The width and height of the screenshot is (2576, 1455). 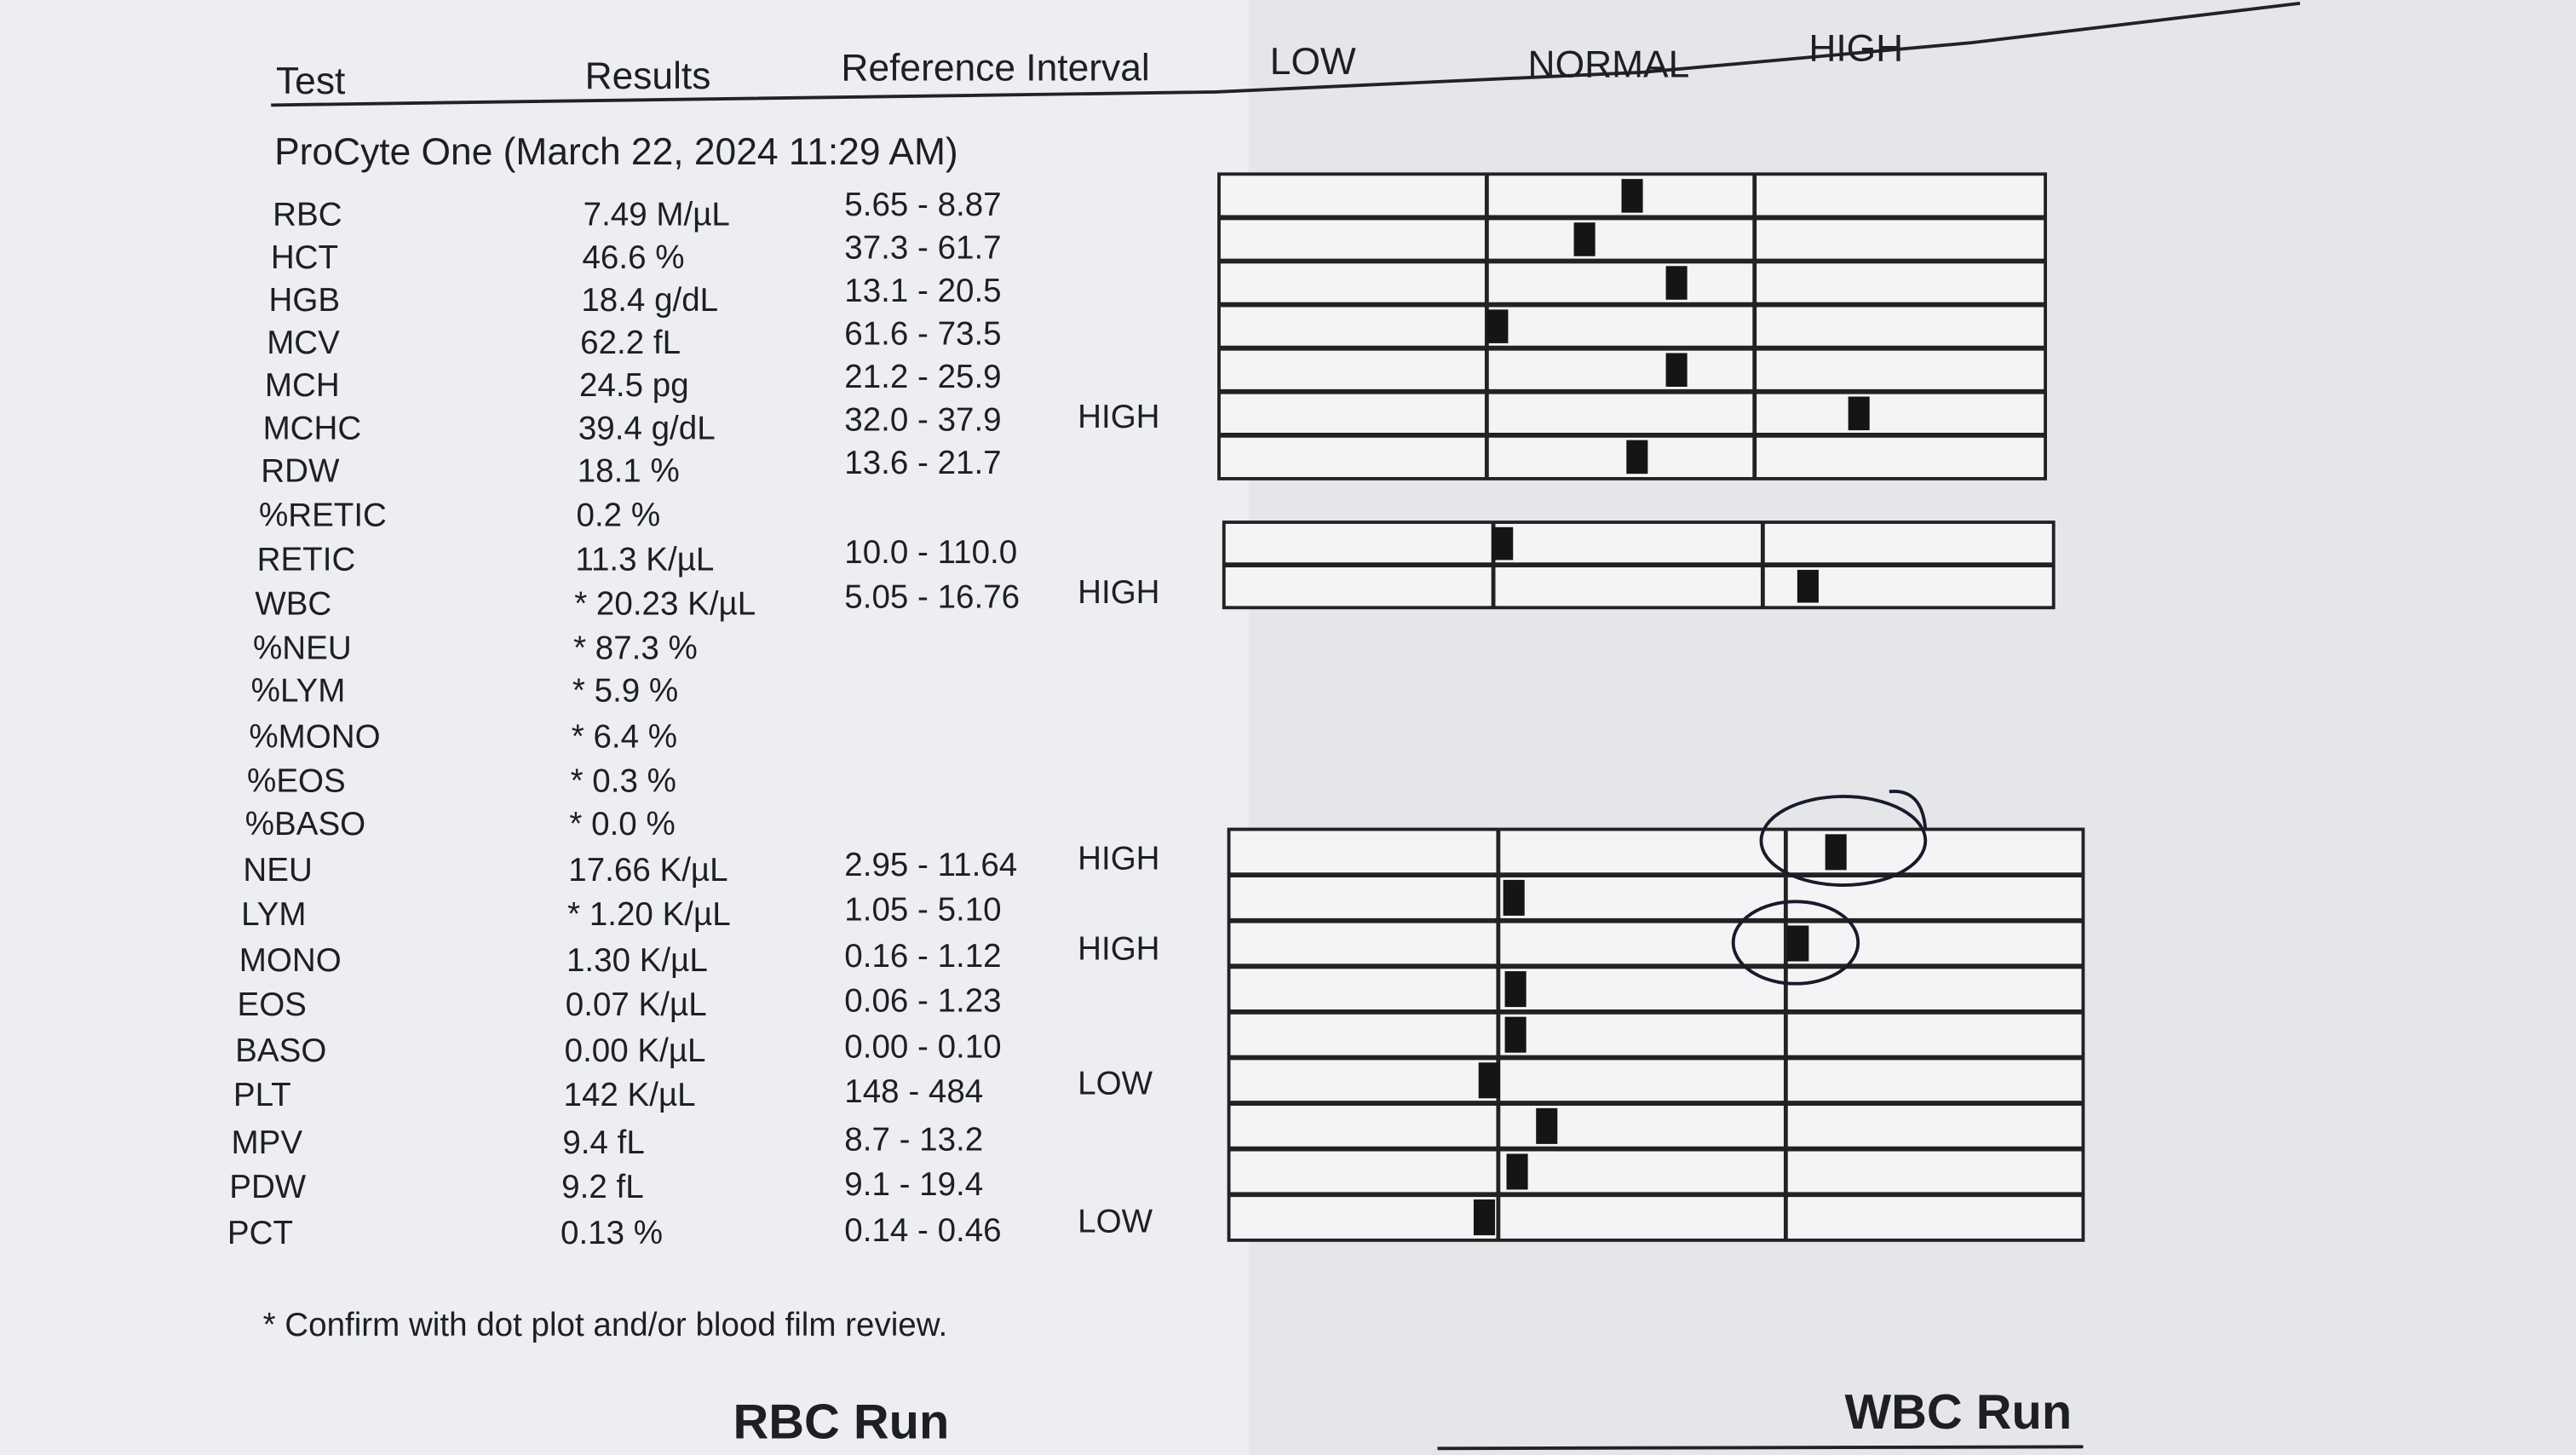 What do you see at coordinates (603, 1142) in the screenshot?
I see `result: 9.4 fL` at bounding box center [603, 1142].